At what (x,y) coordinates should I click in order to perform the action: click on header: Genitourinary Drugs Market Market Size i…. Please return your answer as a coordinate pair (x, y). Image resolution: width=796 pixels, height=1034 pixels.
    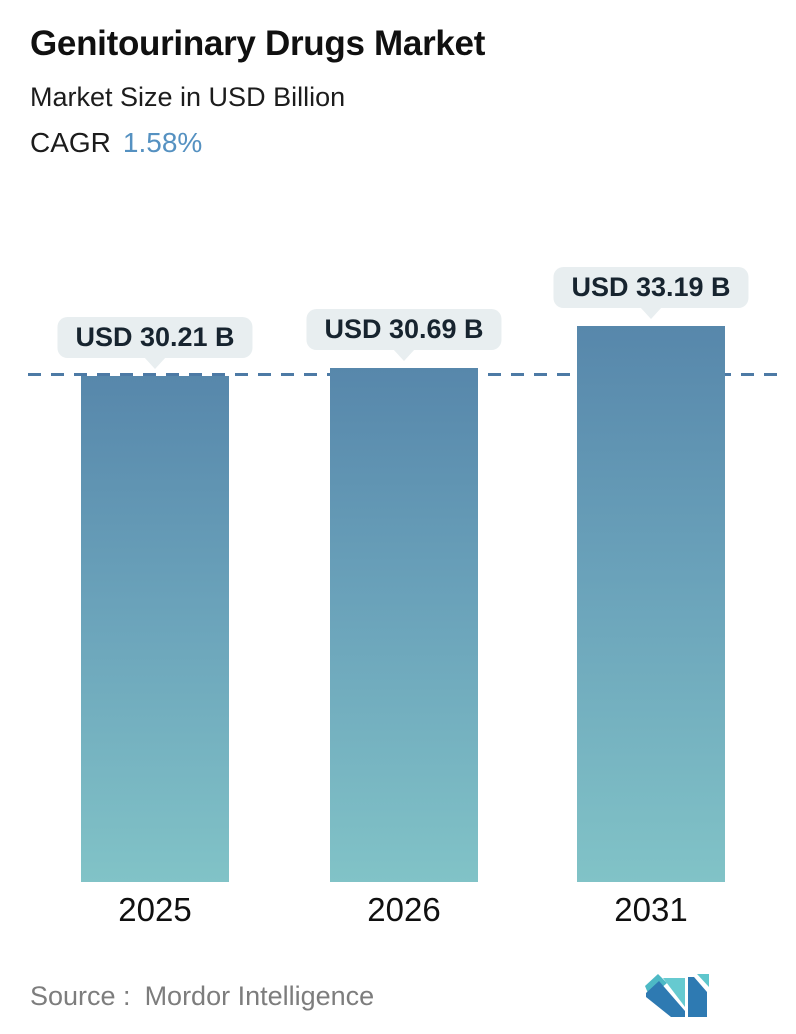
    Looking at the image, I should click on (257, 91).